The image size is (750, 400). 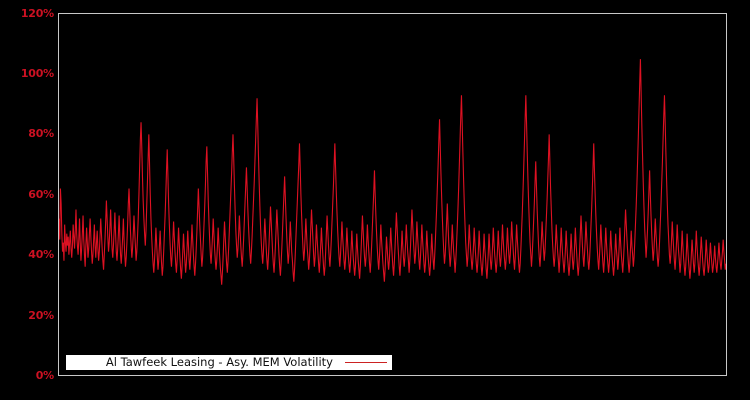 I want to click on y-tick-label: 60%, so click(x=41, y=194).